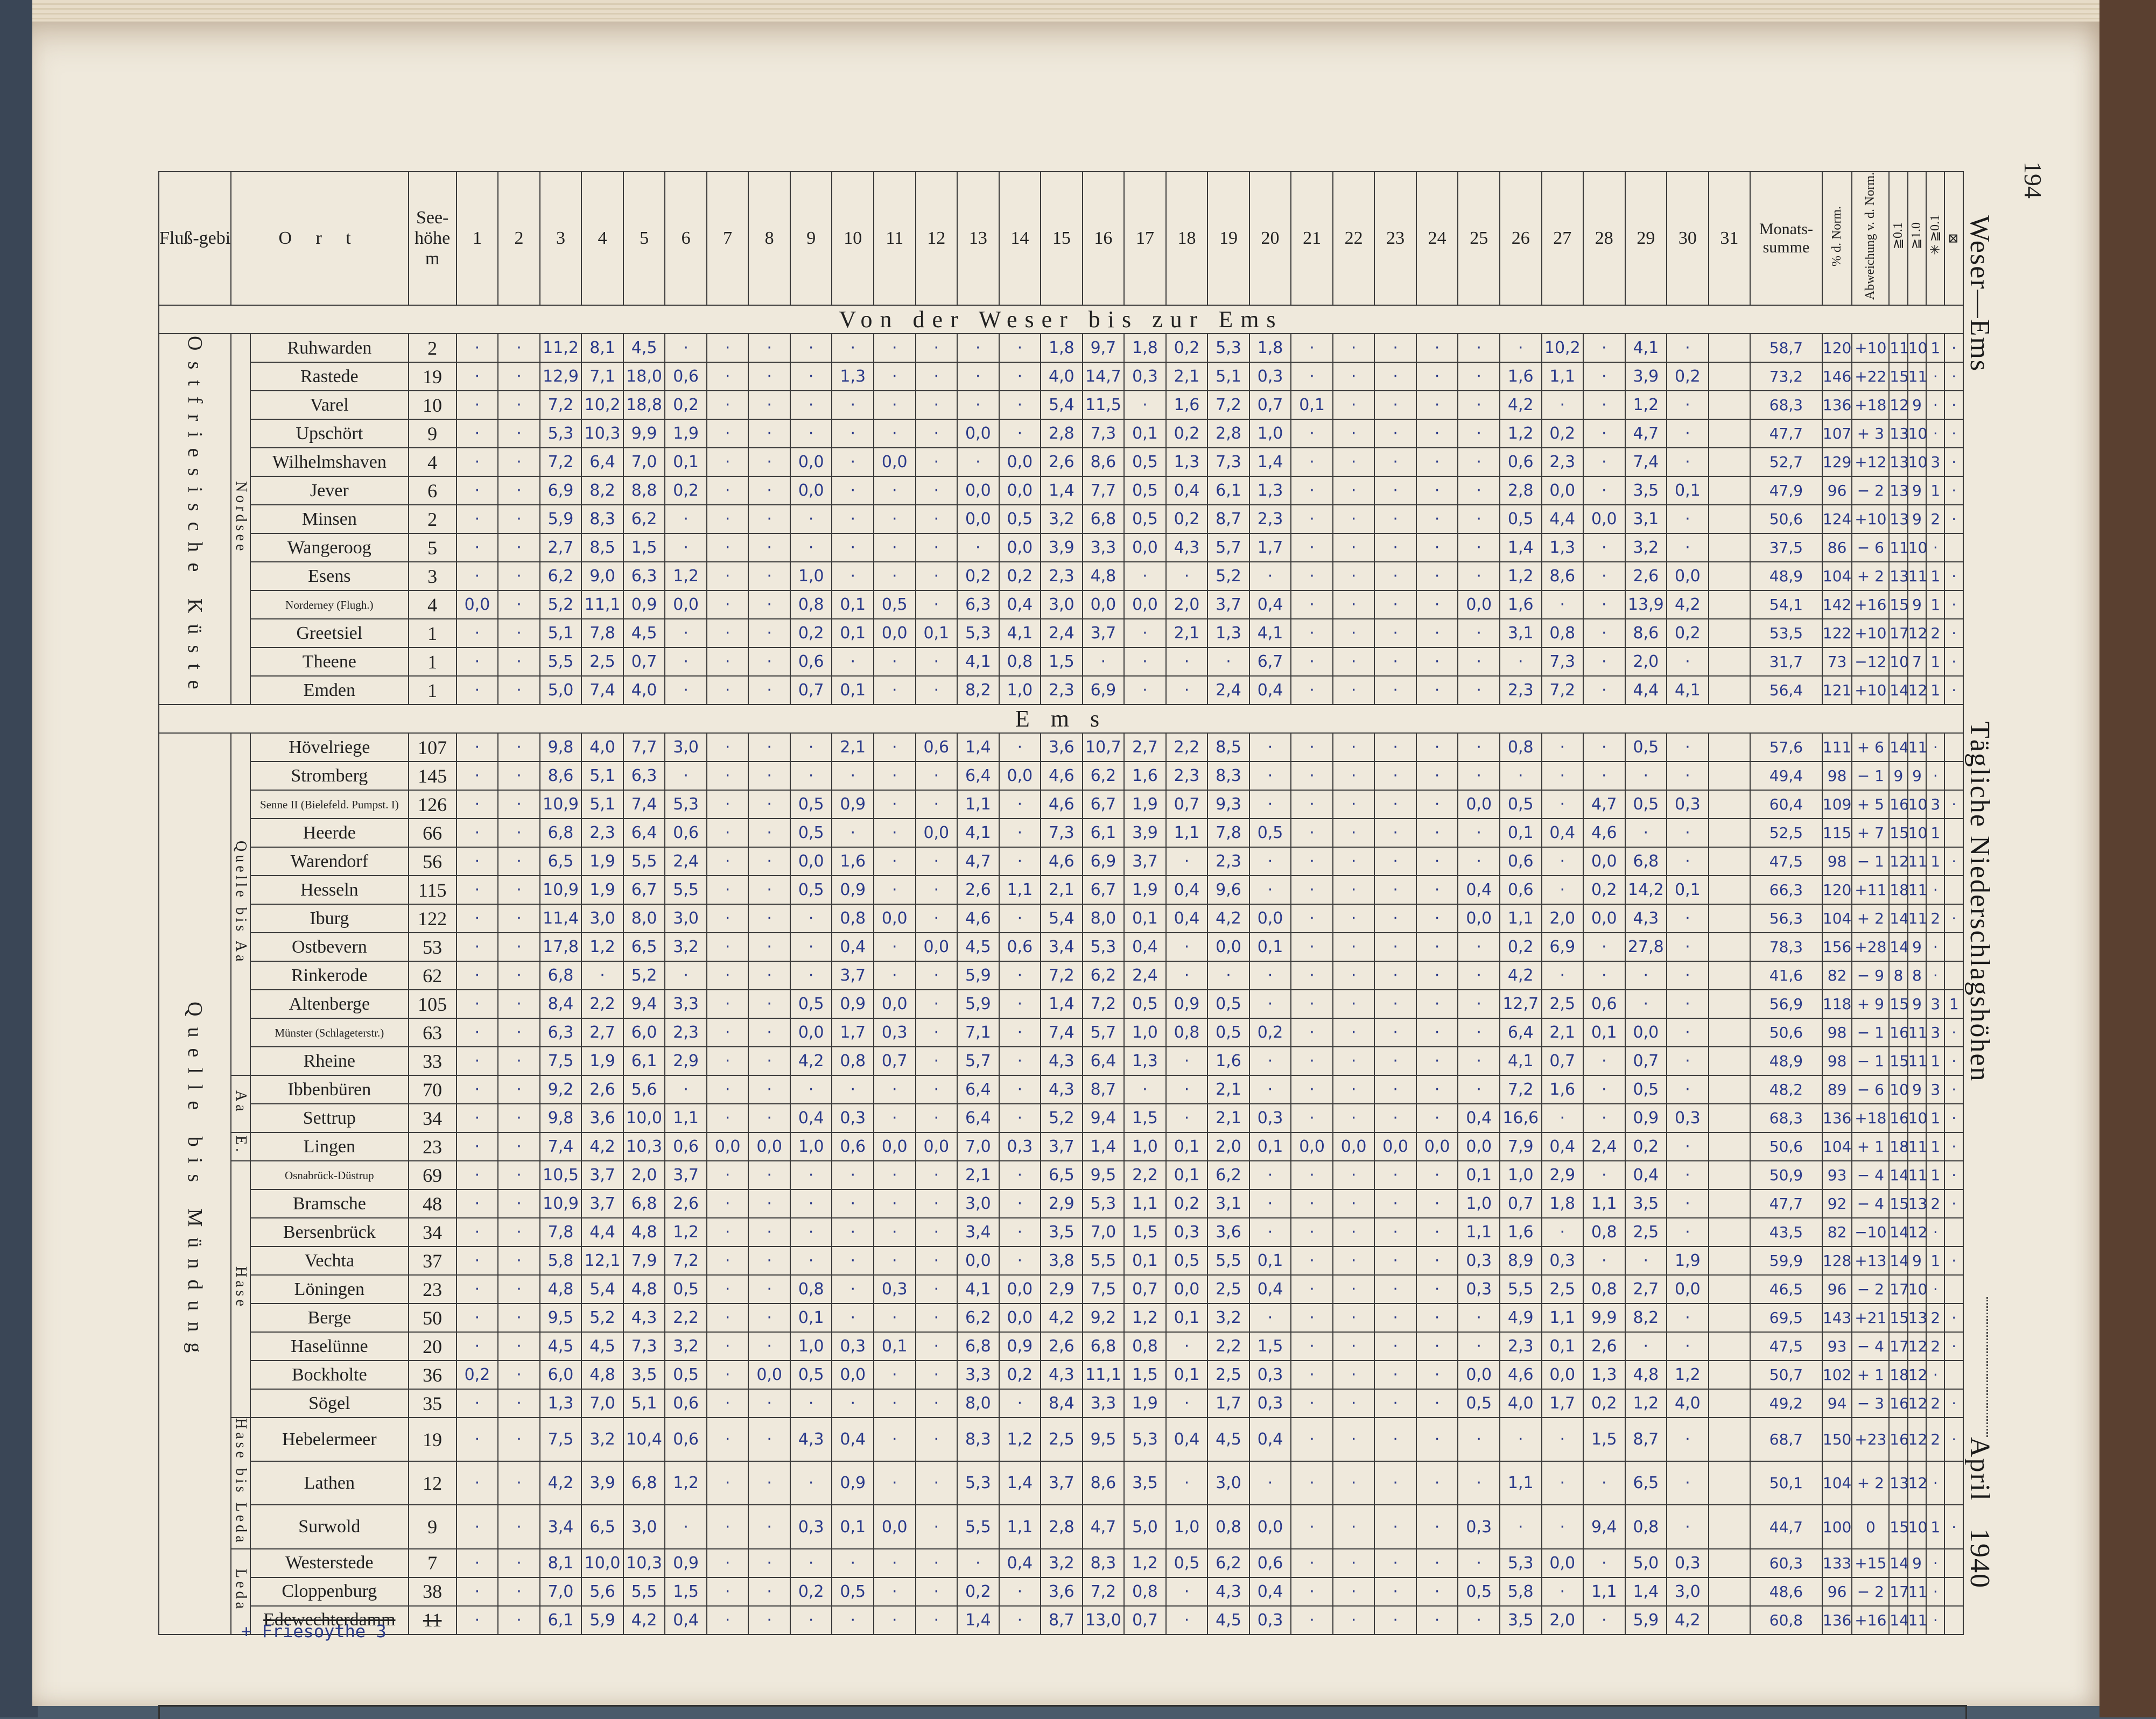  What do you see at coordinates (19, 858) in the screenshot?
I see `book-binding` at bounding box center [19, 858].